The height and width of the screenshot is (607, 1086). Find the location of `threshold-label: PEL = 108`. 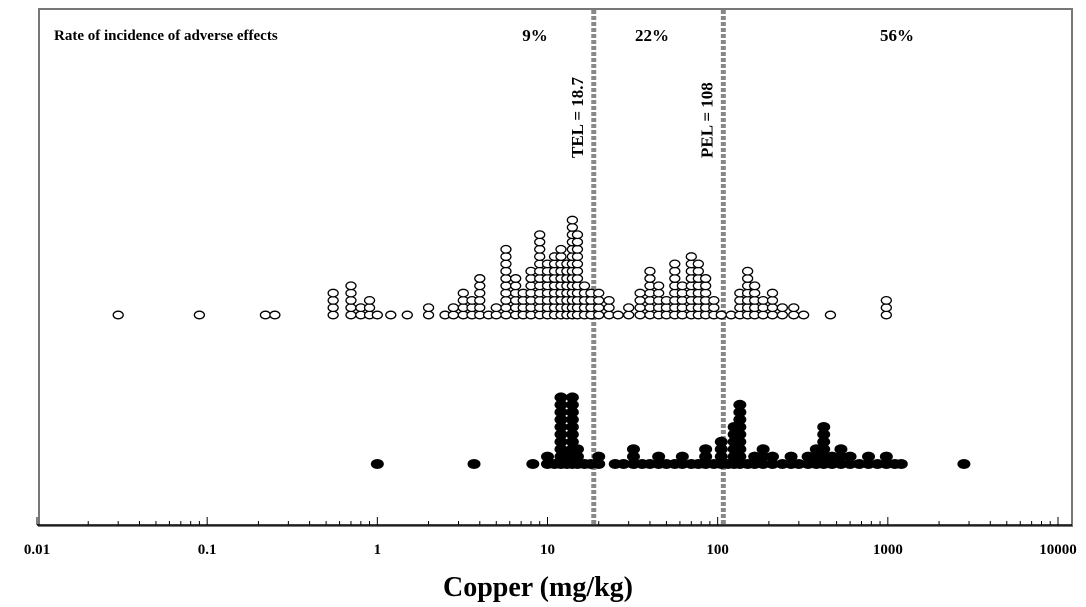

threshold-label: PEL = 108 is located at coordinates (706, 120).